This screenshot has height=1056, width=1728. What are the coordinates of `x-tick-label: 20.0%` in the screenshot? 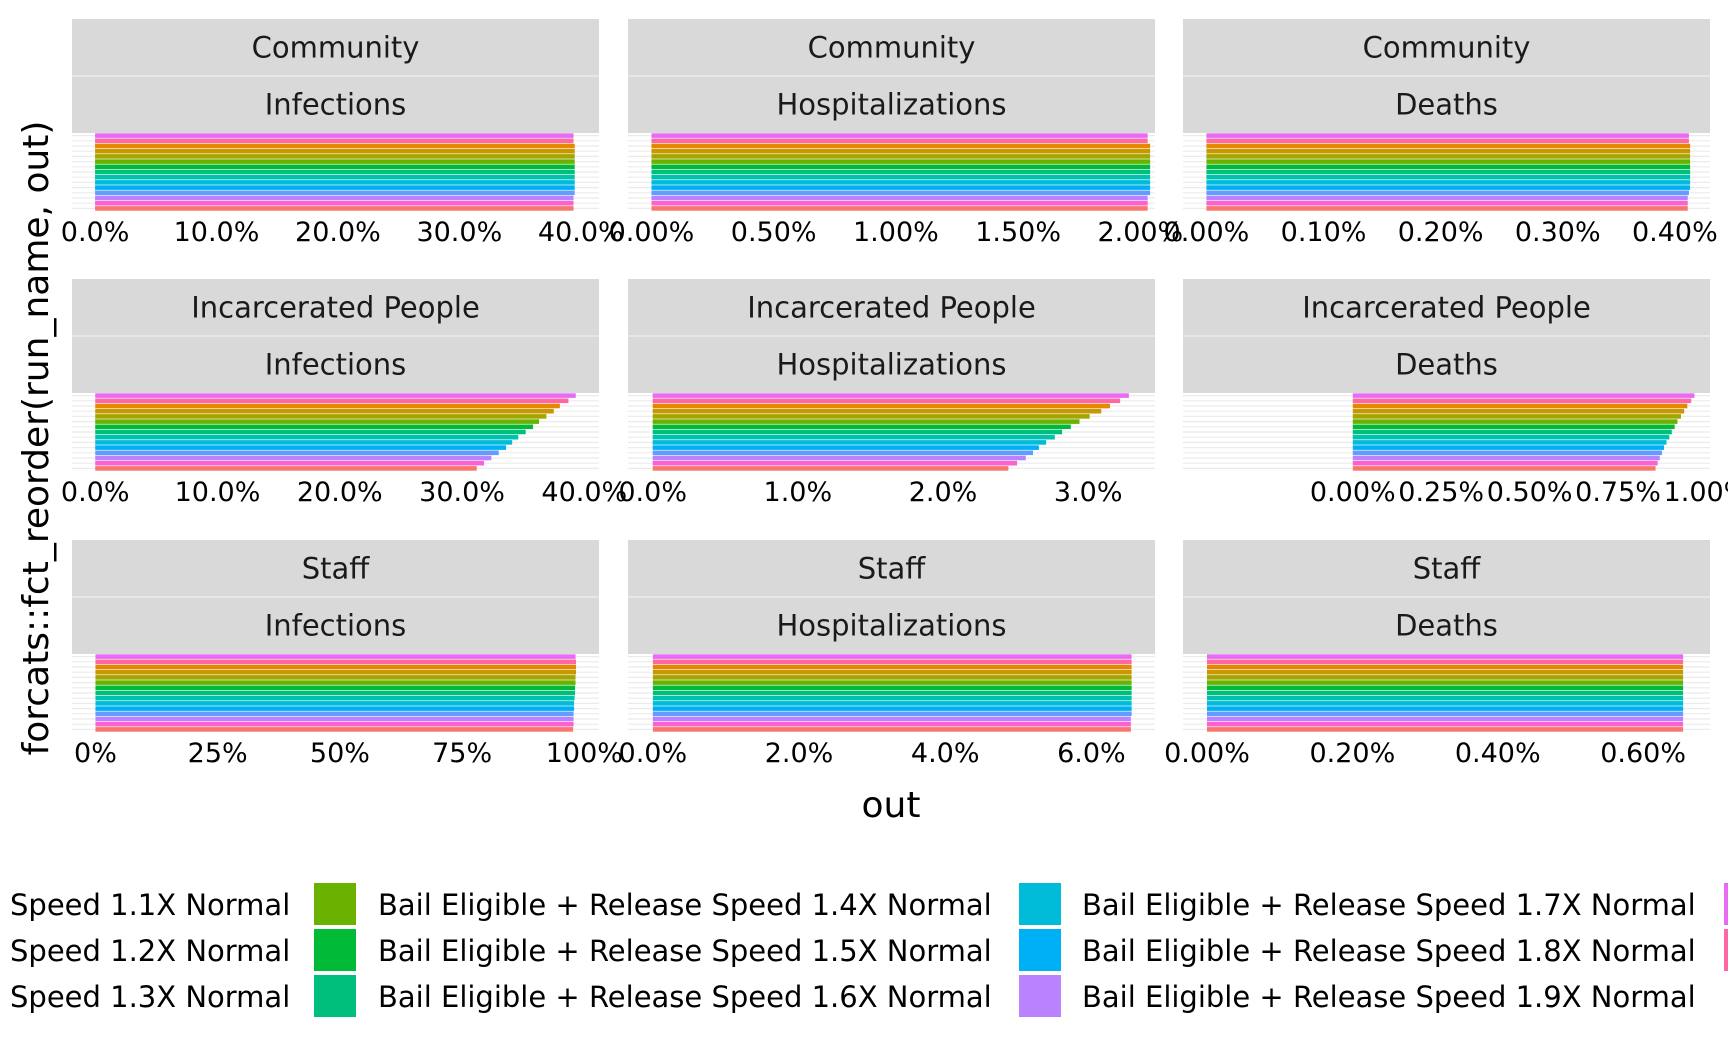 It's located at (338, 232).